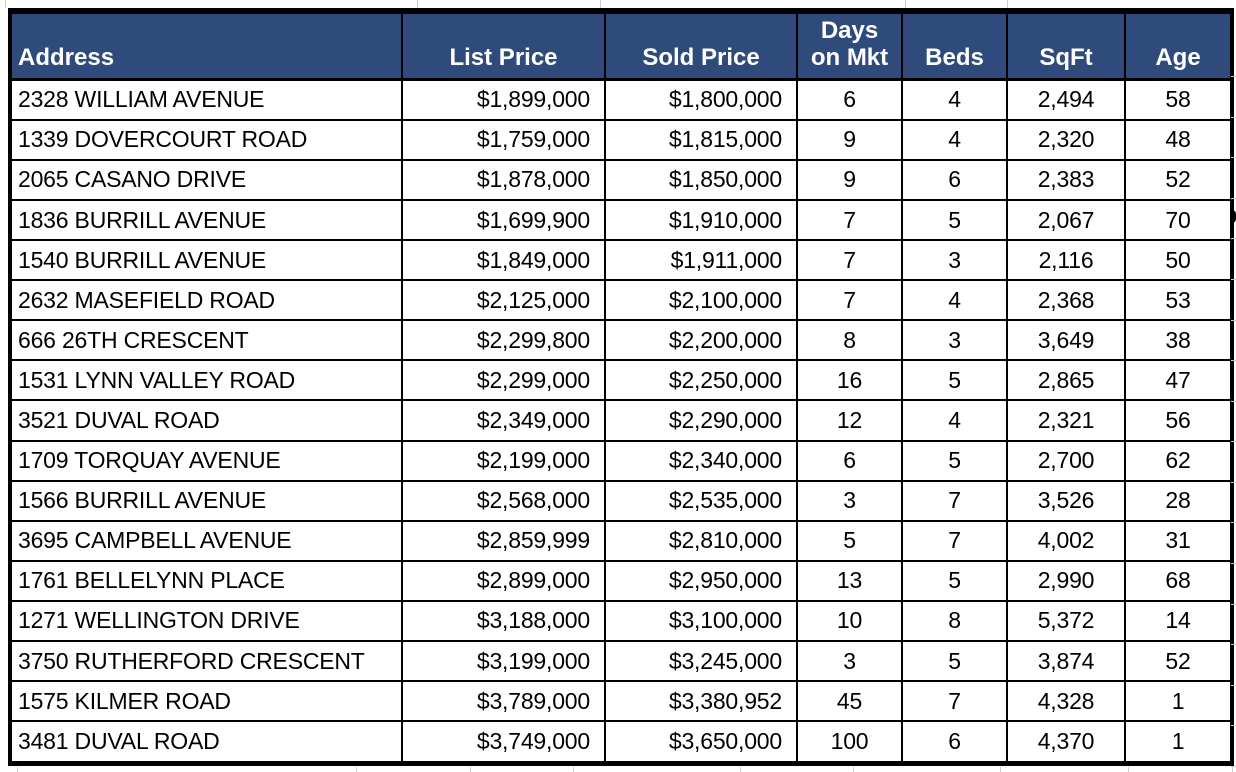  What do you see at coordinates (701, 99) in the screenshot?
I see `cell-sold-price: $1,800,000` at bounding box center [701, 99].